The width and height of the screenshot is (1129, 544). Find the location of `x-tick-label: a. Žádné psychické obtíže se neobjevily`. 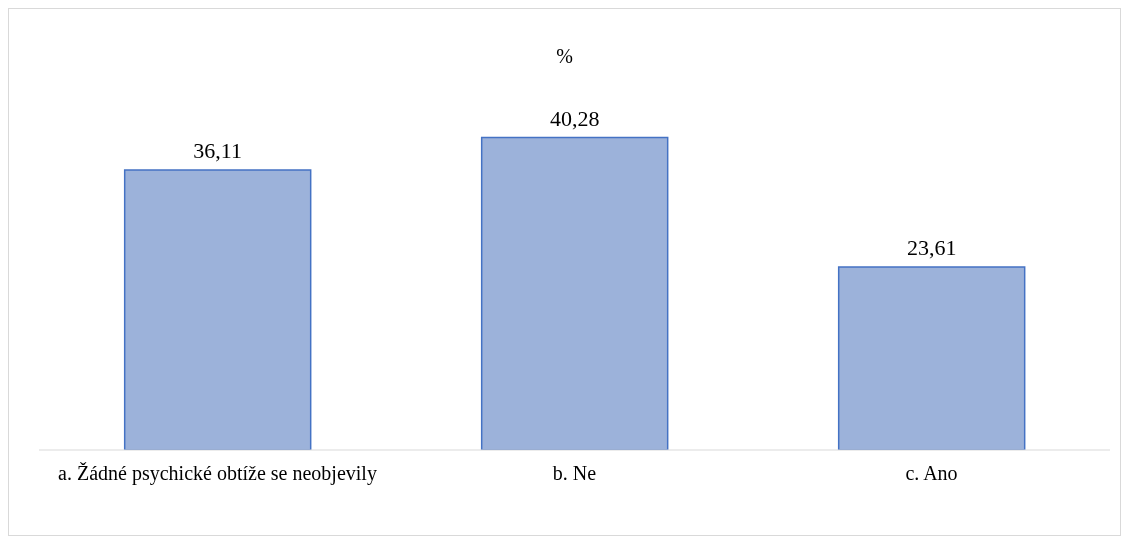

x-tick-label: a. Žádné psychické obtíže se neobjevily is located at coordinates (217, 474).